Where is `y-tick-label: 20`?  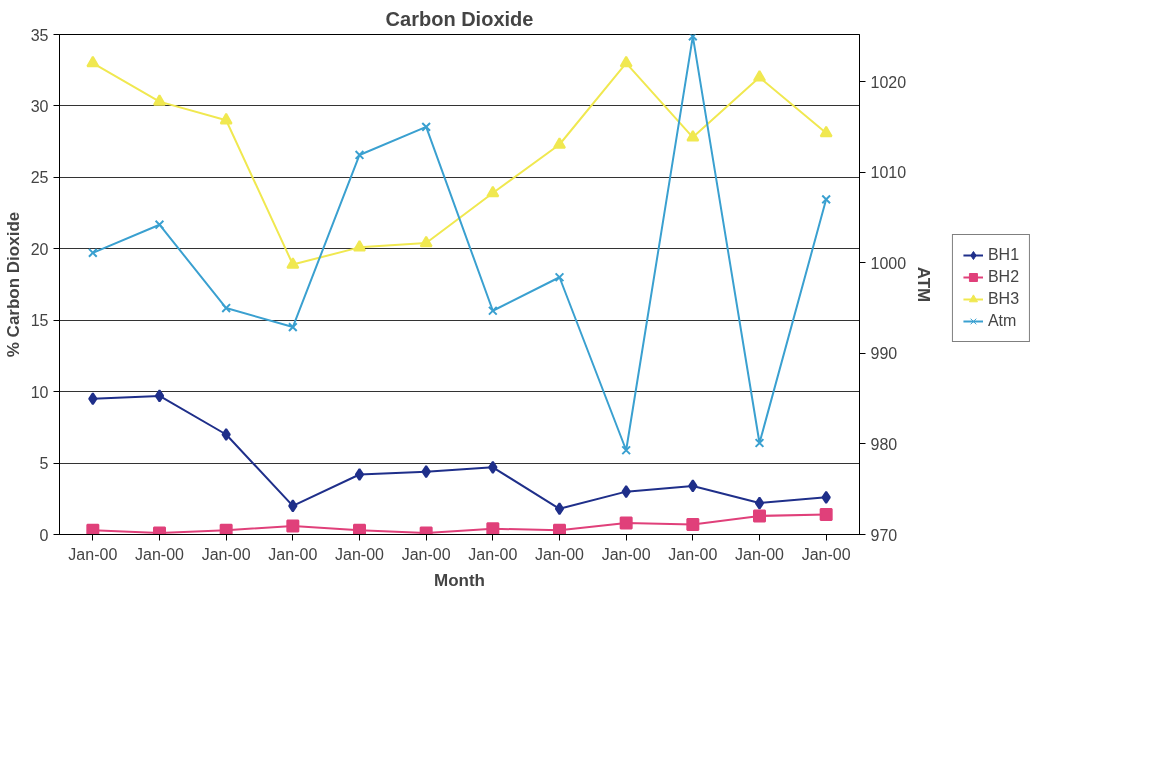 y-tick-label: 20 is located at coordinates (39, 249).